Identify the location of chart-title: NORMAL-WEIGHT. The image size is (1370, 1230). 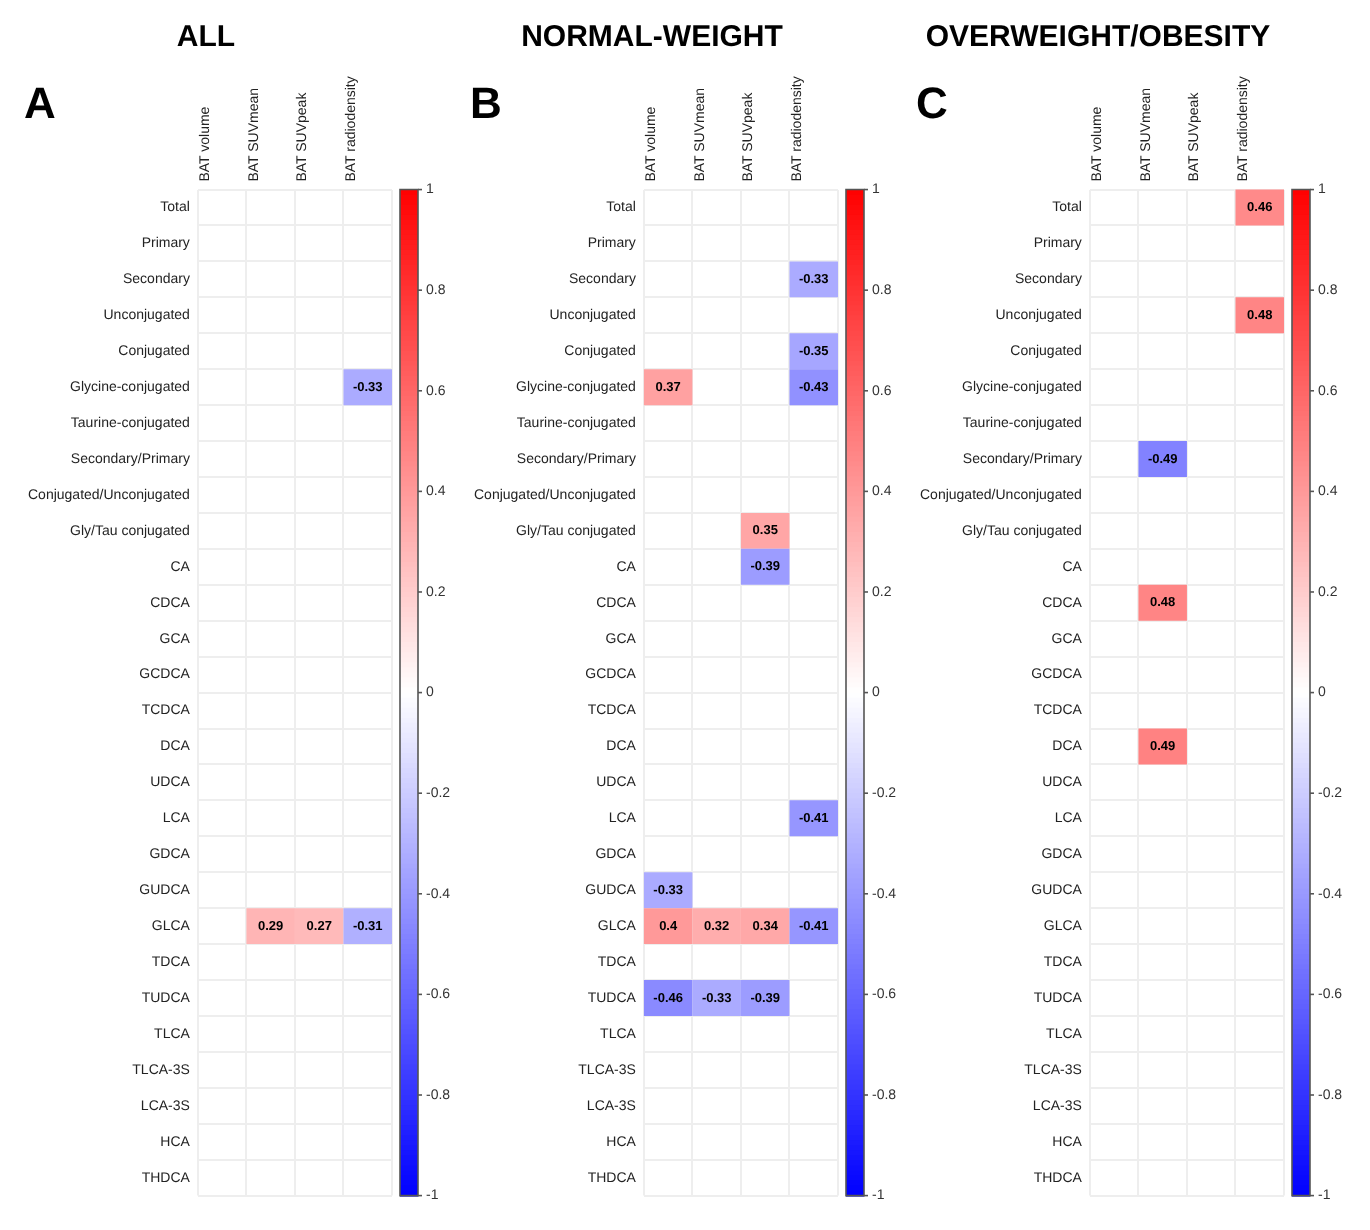
(652, 37).